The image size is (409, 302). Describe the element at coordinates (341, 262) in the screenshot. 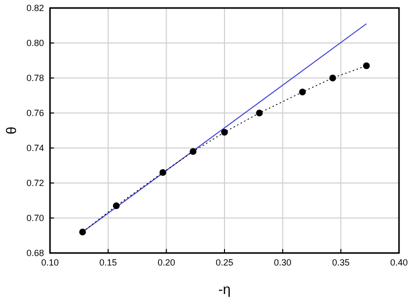

I see `x-tick-label: 0.35` at that location.